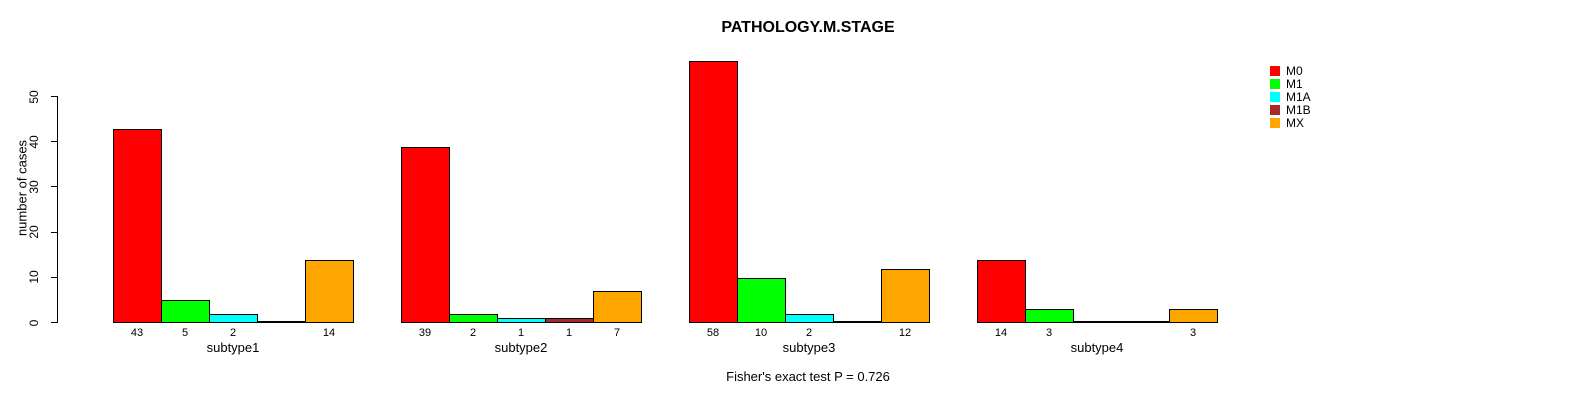  Describe the element at coordinates (521, 320) in the screenshot. I see `bar-M1A-subtype2` at that location.